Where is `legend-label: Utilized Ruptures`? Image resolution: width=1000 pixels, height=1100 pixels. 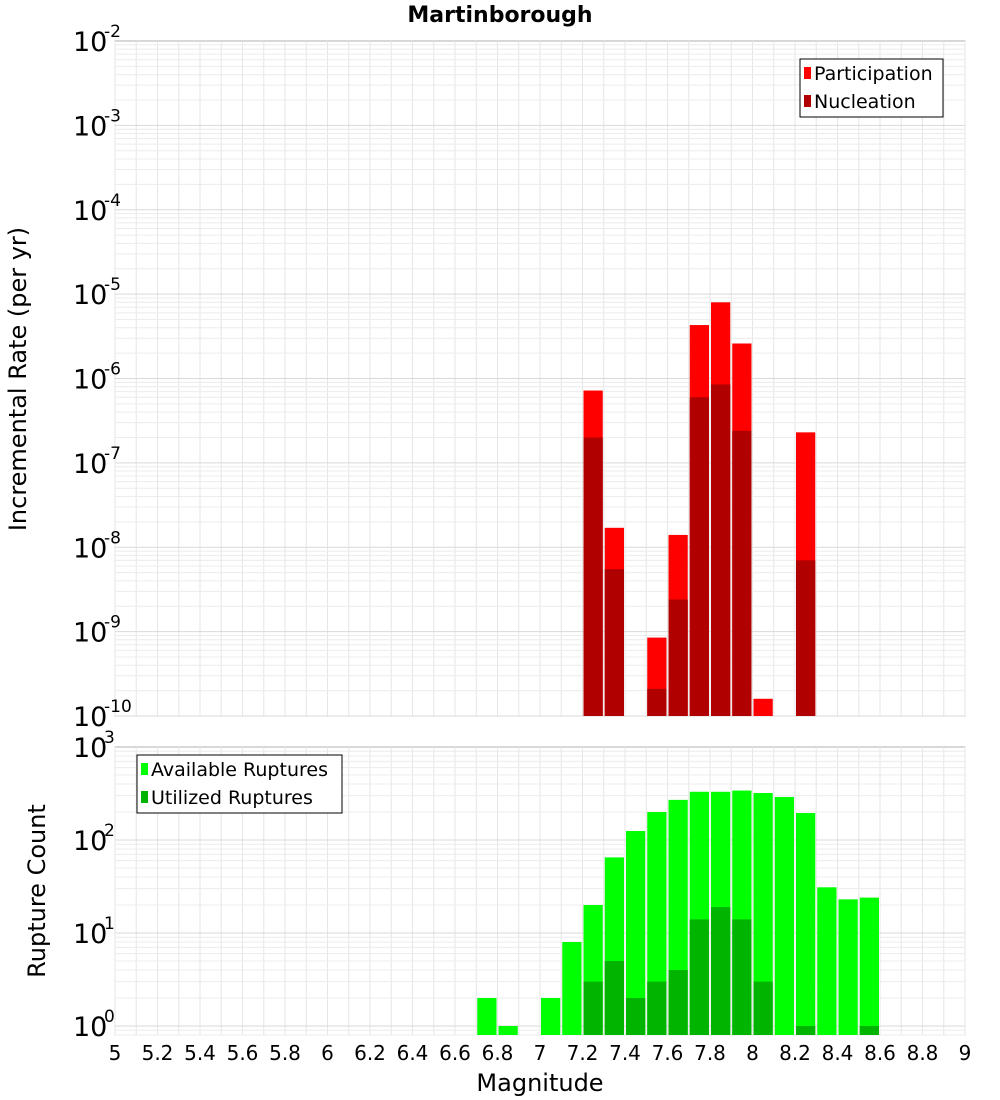 legend-label: Utilized Ruptures is located at coordinates (232, 798).